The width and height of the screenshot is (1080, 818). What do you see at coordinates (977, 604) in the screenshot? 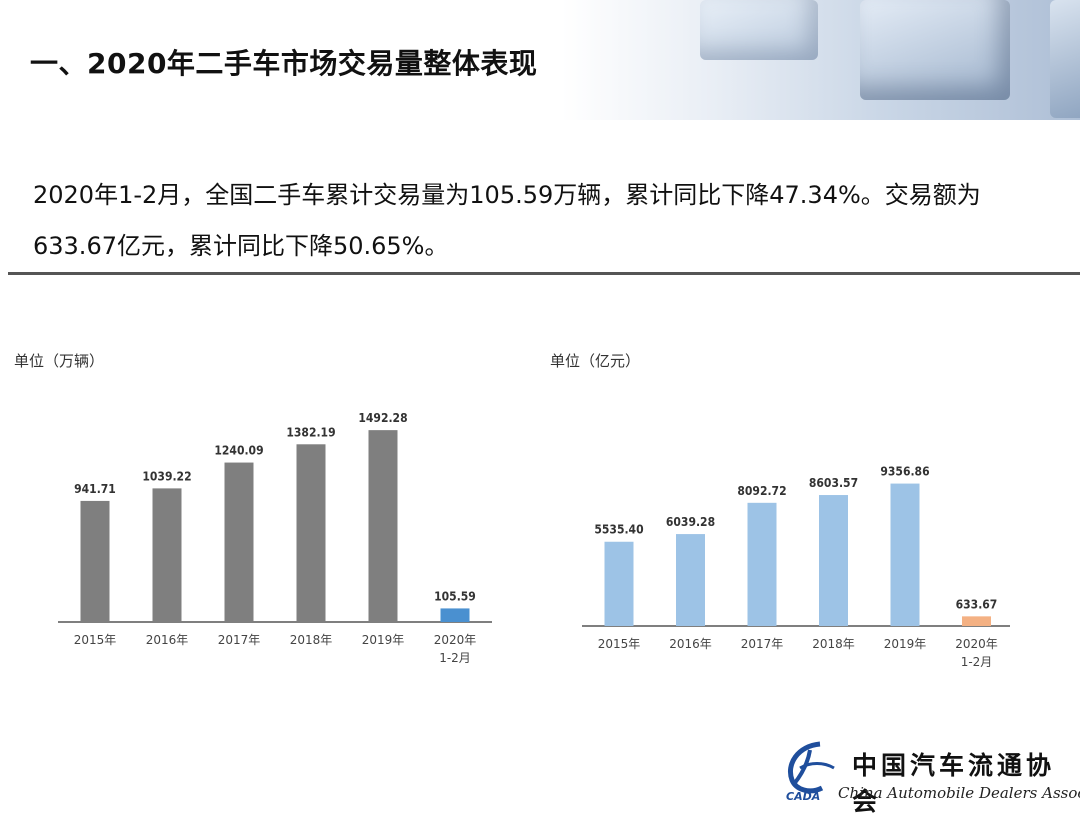
I see `bar-value-label: 633.67` at bounding box center [977, 604].